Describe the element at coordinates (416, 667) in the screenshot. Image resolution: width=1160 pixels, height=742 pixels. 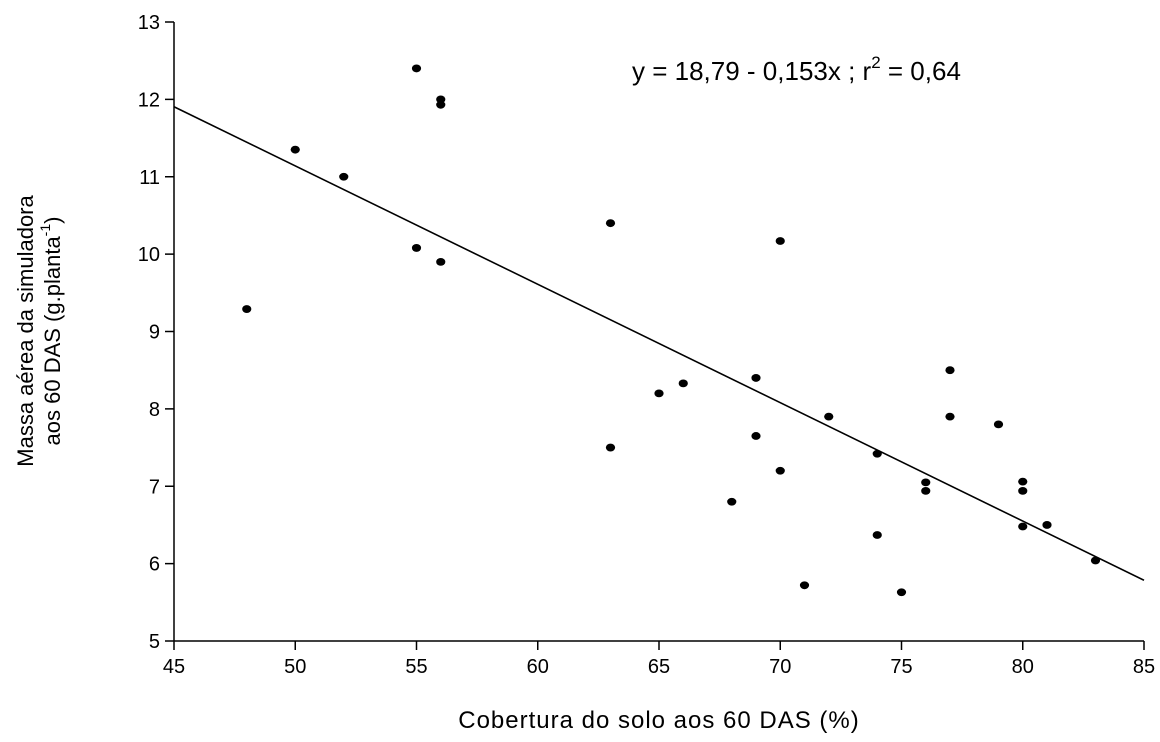
I see `x-tick-label: 55` at that location.